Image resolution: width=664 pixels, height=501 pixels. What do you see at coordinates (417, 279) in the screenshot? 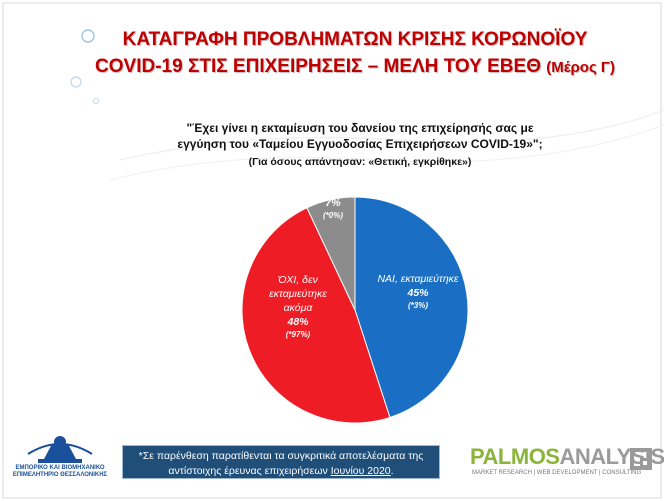
I see `pie-label-yes-0: ΝΑΙ, εκταμιεύτηκε` at bounding box center [417, 279].